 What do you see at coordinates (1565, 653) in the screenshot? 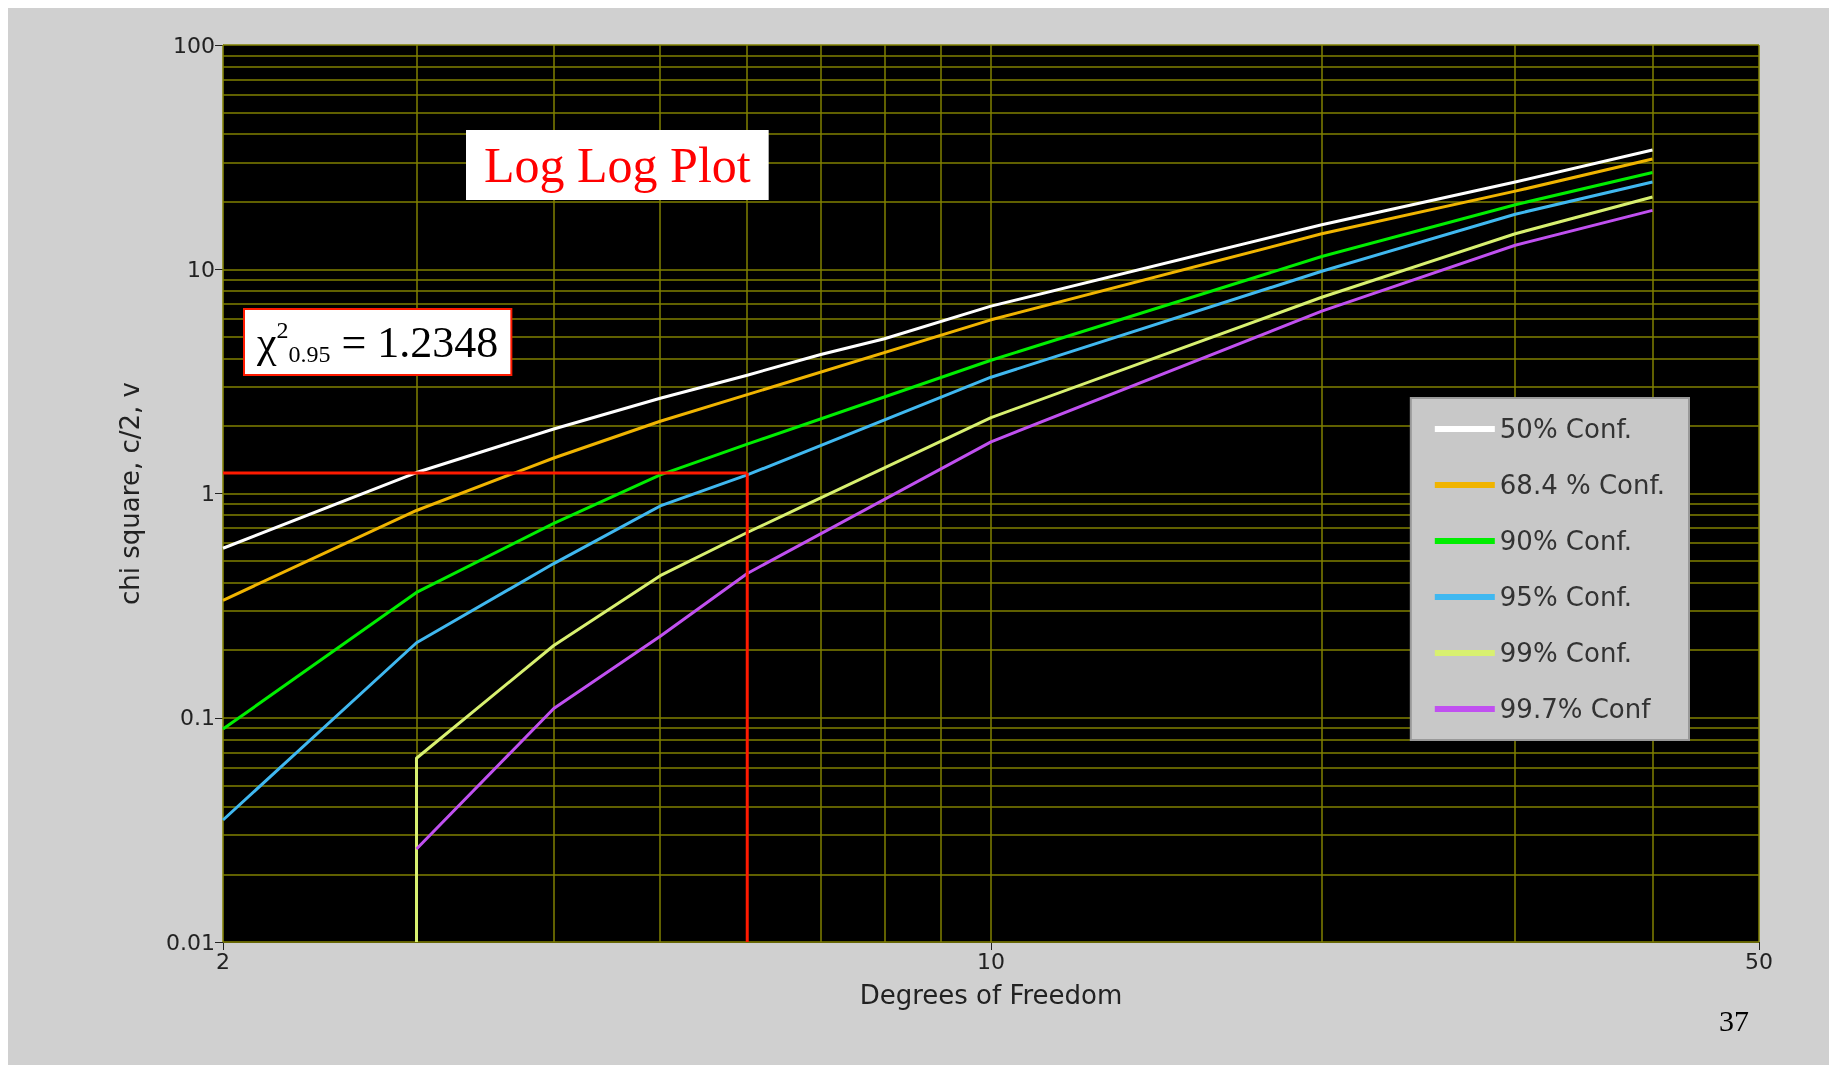
I see `legend-label: 99% Conf.` at bounding box center [1565, 653].